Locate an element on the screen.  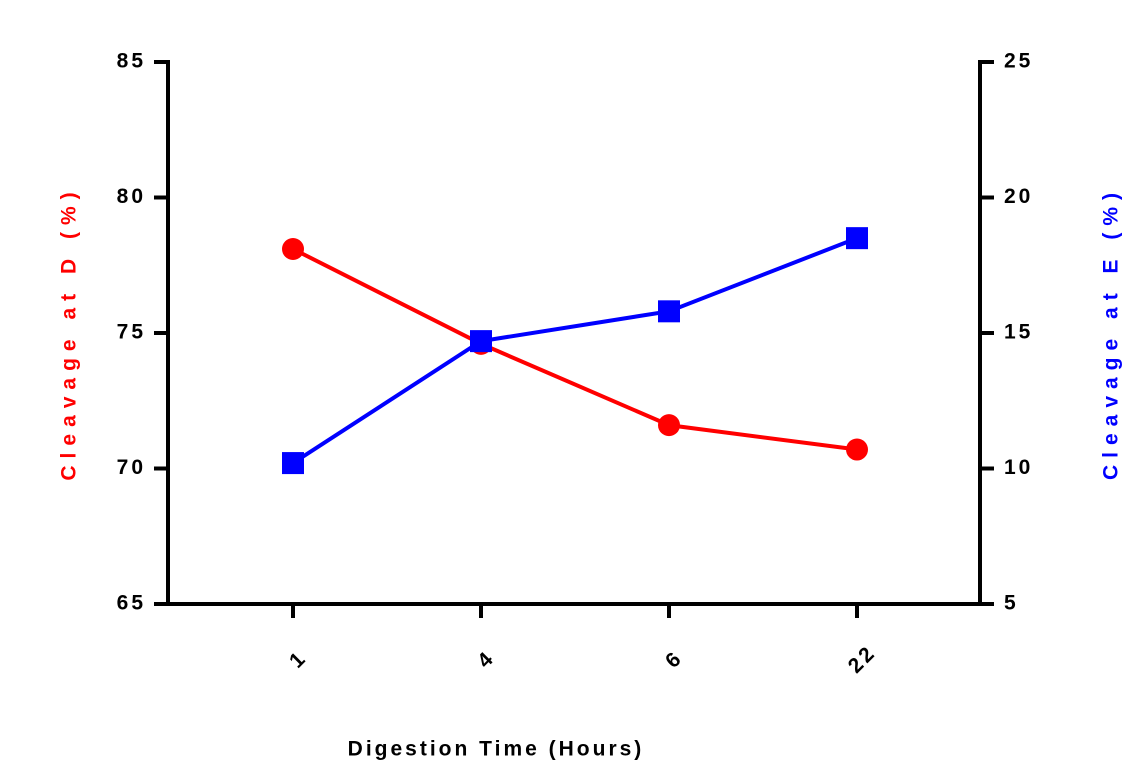
y2-tick-label: 15 is located at coordinates (1018, 332).